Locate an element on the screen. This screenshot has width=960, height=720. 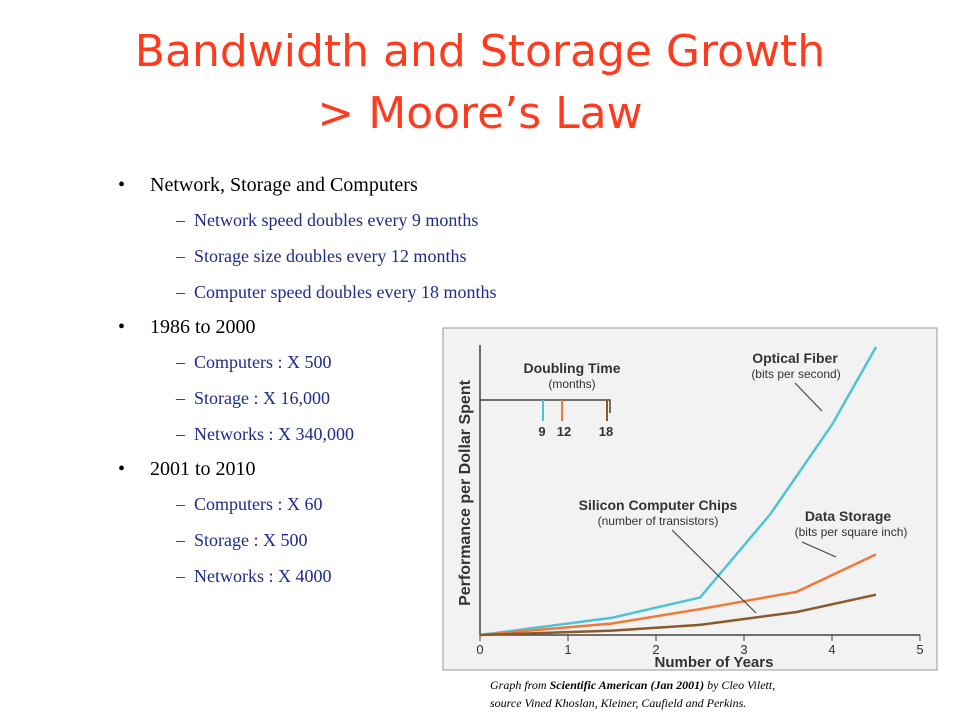
sub-bullet-item: – Computers : X 500 is located at coordinates (307, 362).